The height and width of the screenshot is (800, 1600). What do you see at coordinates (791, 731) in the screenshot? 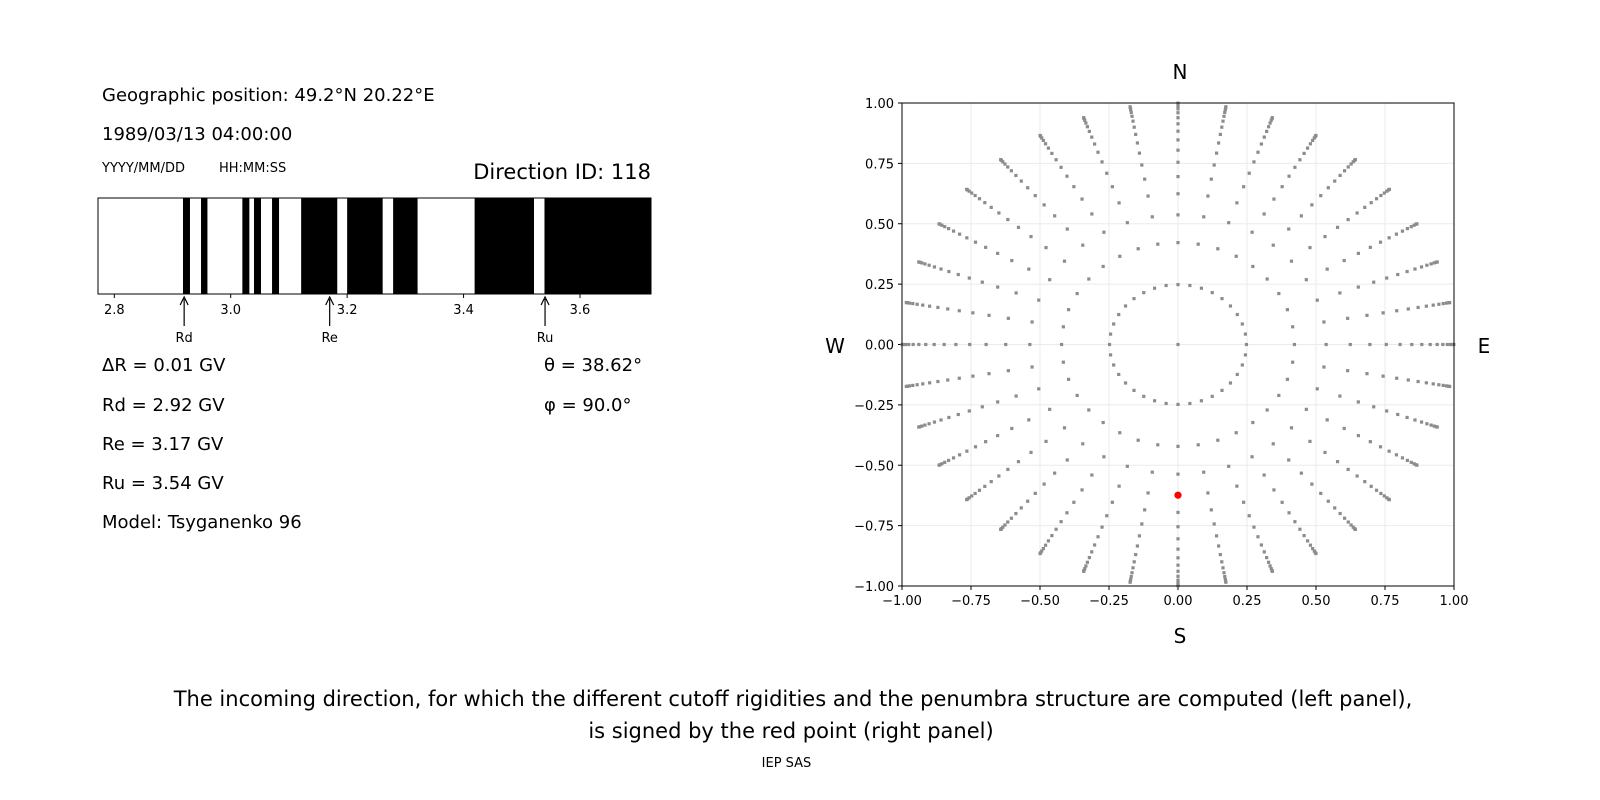
I see `caption-line-2: is signed by the red point (right panel)` at bounding box center [791, 731].